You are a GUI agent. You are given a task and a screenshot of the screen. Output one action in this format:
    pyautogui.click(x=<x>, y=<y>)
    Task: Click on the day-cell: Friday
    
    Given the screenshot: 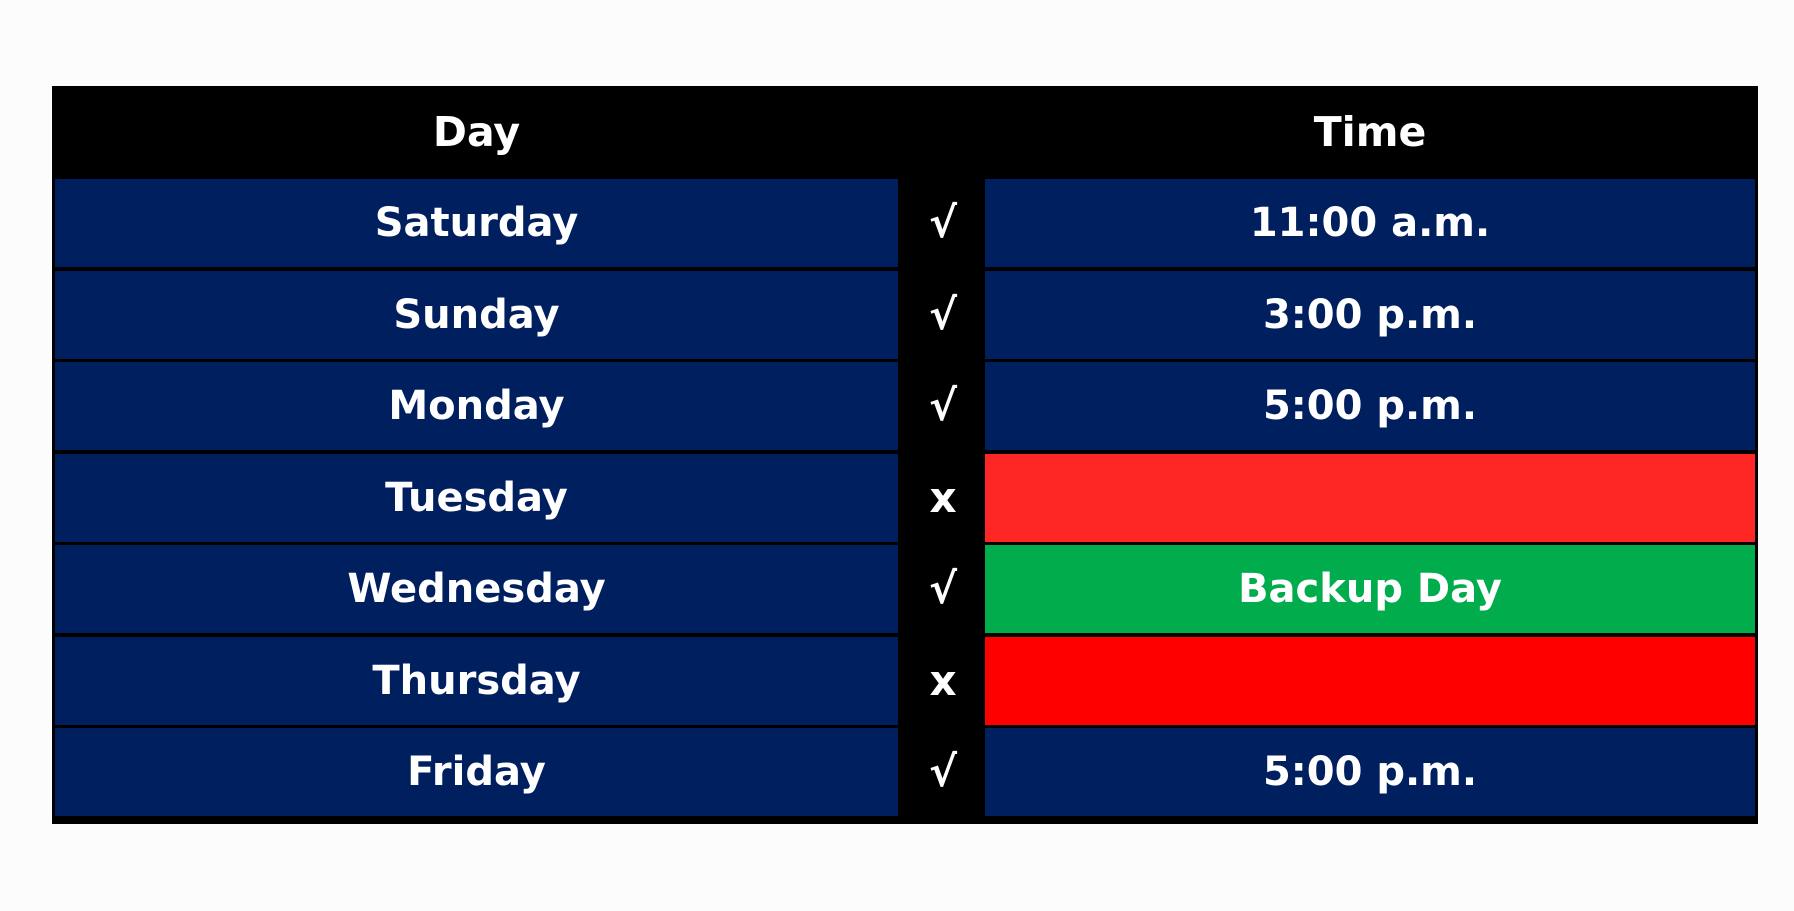 What is the action you would take?
    pyautogui.click(x=476, y=772)
    